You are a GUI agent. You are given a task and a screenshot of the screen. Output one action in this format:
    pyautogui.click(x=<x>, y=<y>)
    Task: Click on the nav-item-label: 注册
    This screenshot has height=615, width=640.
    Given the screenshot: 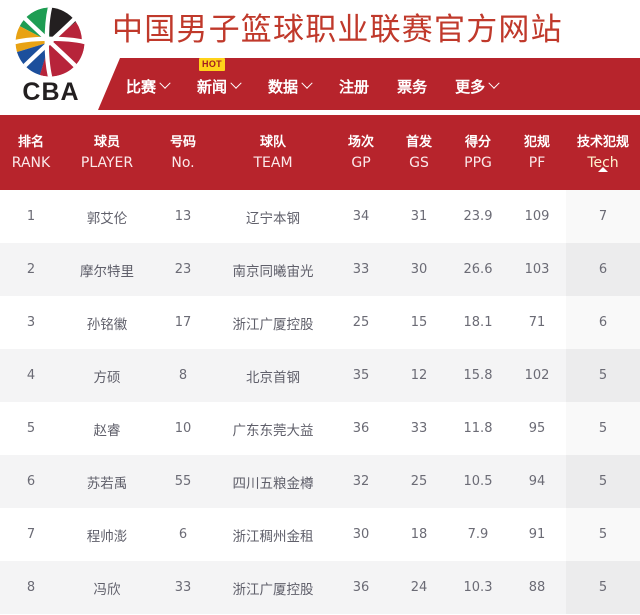 What is the action you would take?
    pyautogui.click(x=354, y=86)
    